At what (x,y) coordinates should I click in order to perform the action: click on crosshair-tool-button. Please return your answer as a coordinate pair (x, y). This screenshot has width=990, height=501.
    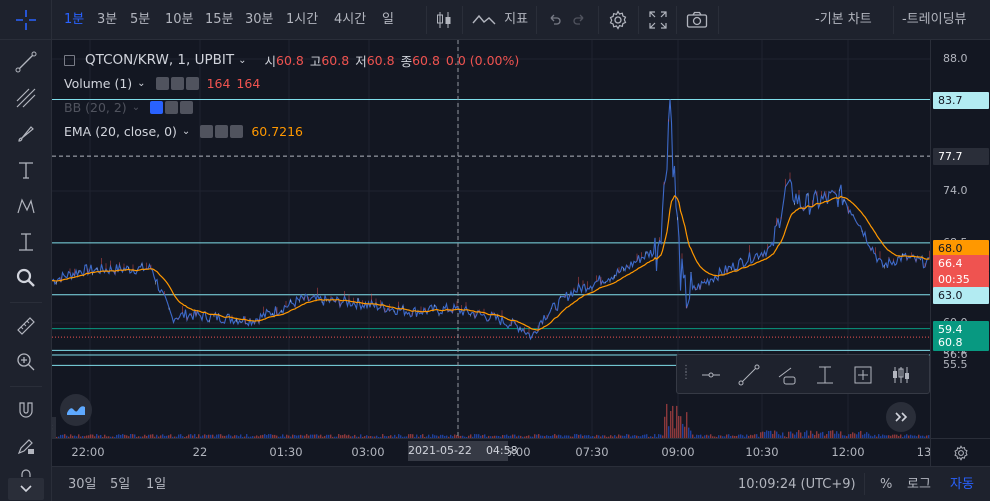
    Looking at the image, I should click on (26, 20).